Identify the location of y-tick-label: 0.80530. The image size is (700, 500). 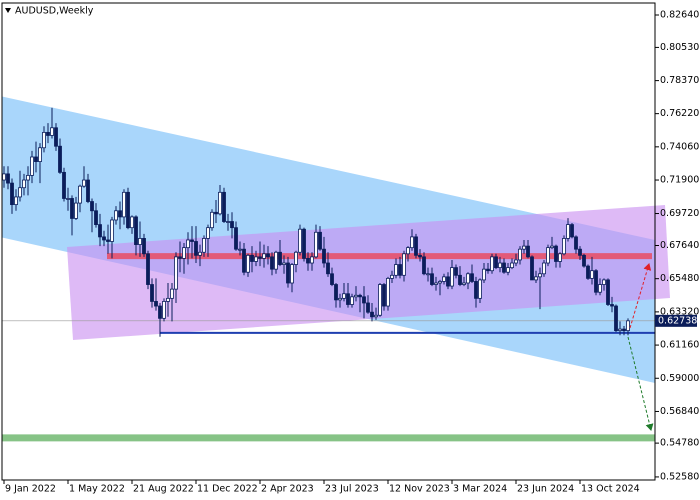
(679, 47).